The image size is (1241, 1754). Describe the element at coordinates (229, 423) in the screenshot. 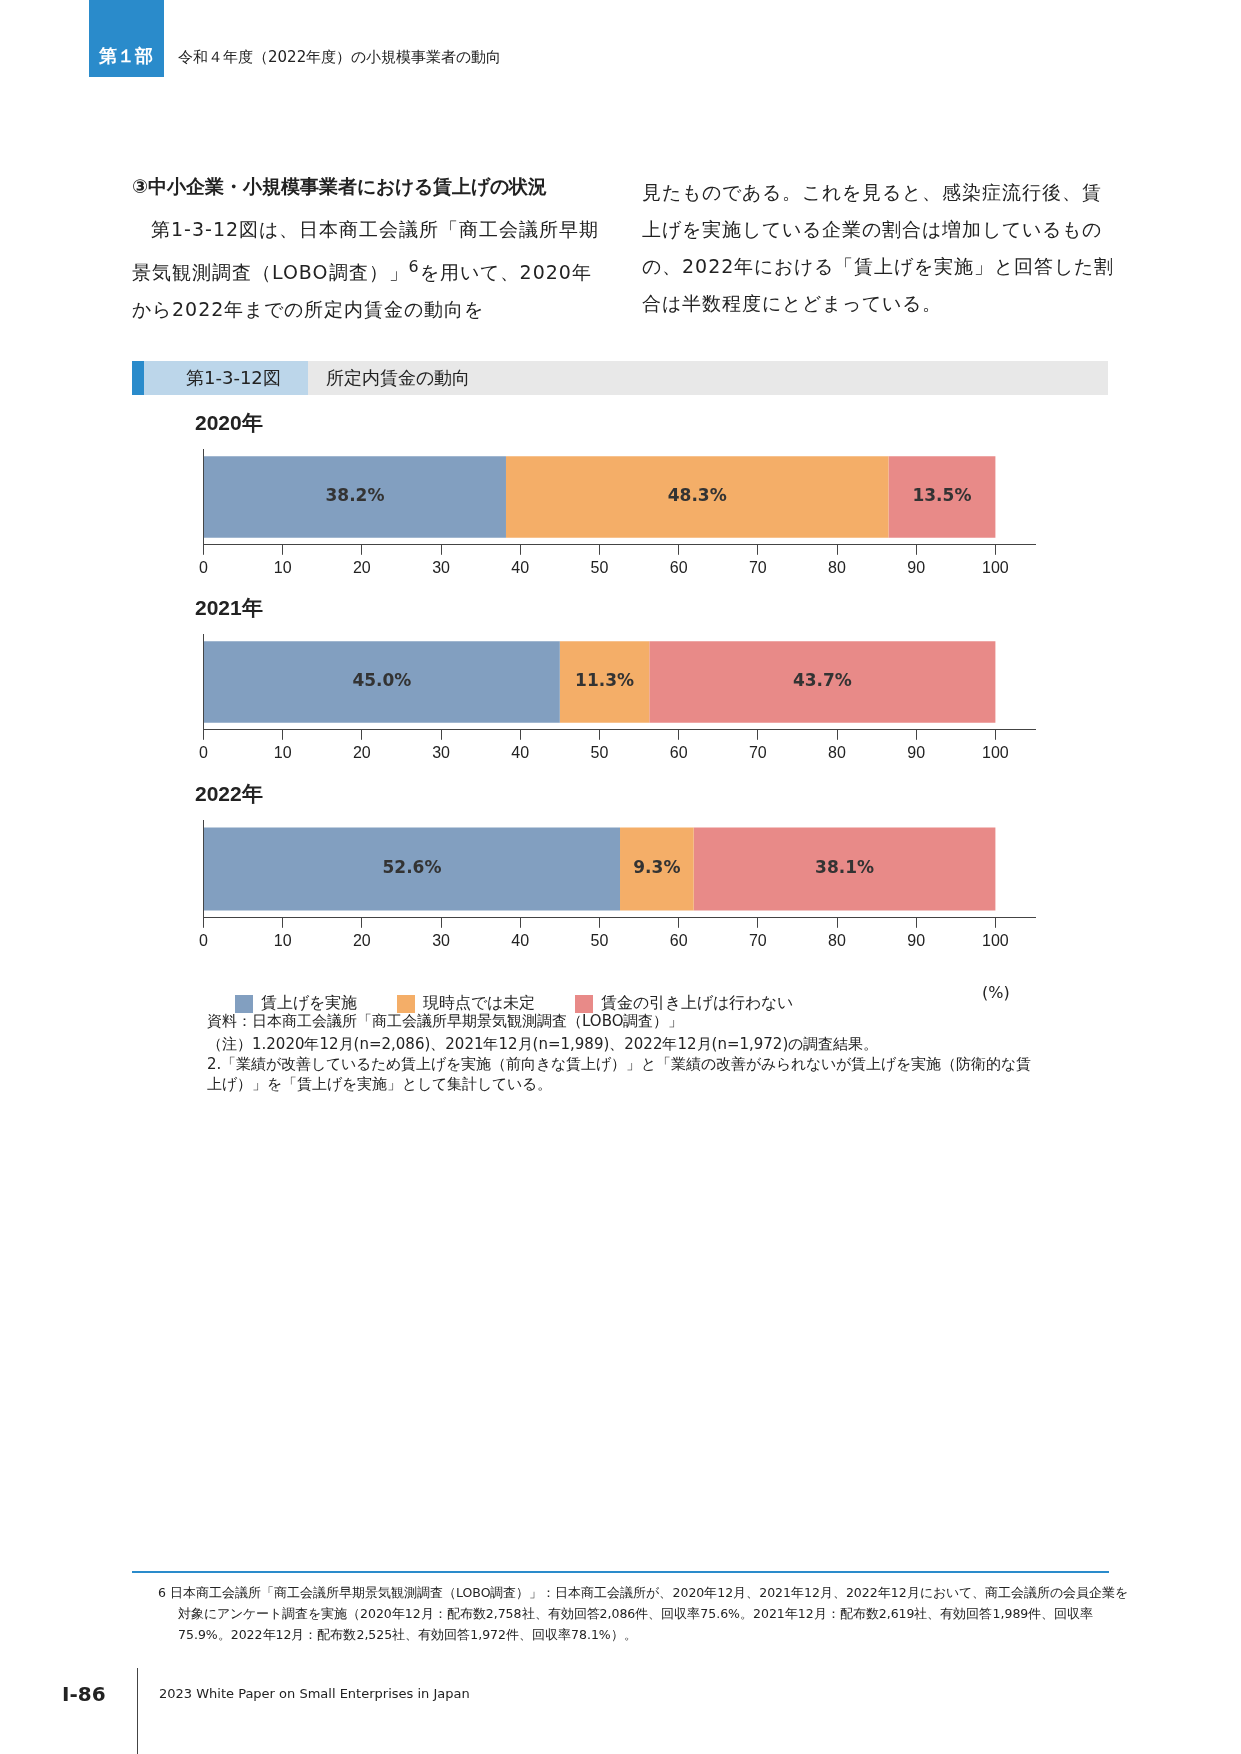

I see `chart-title: 2020年` at that location.